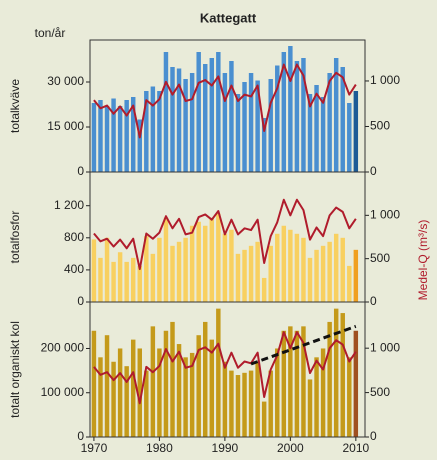 Image resolution: width=437 pixels, height=460 pixels. What do you see at coordinates (74, 237) in the screenshot?
I see `y-tick-label: 800` at bounding box center [74, 237].